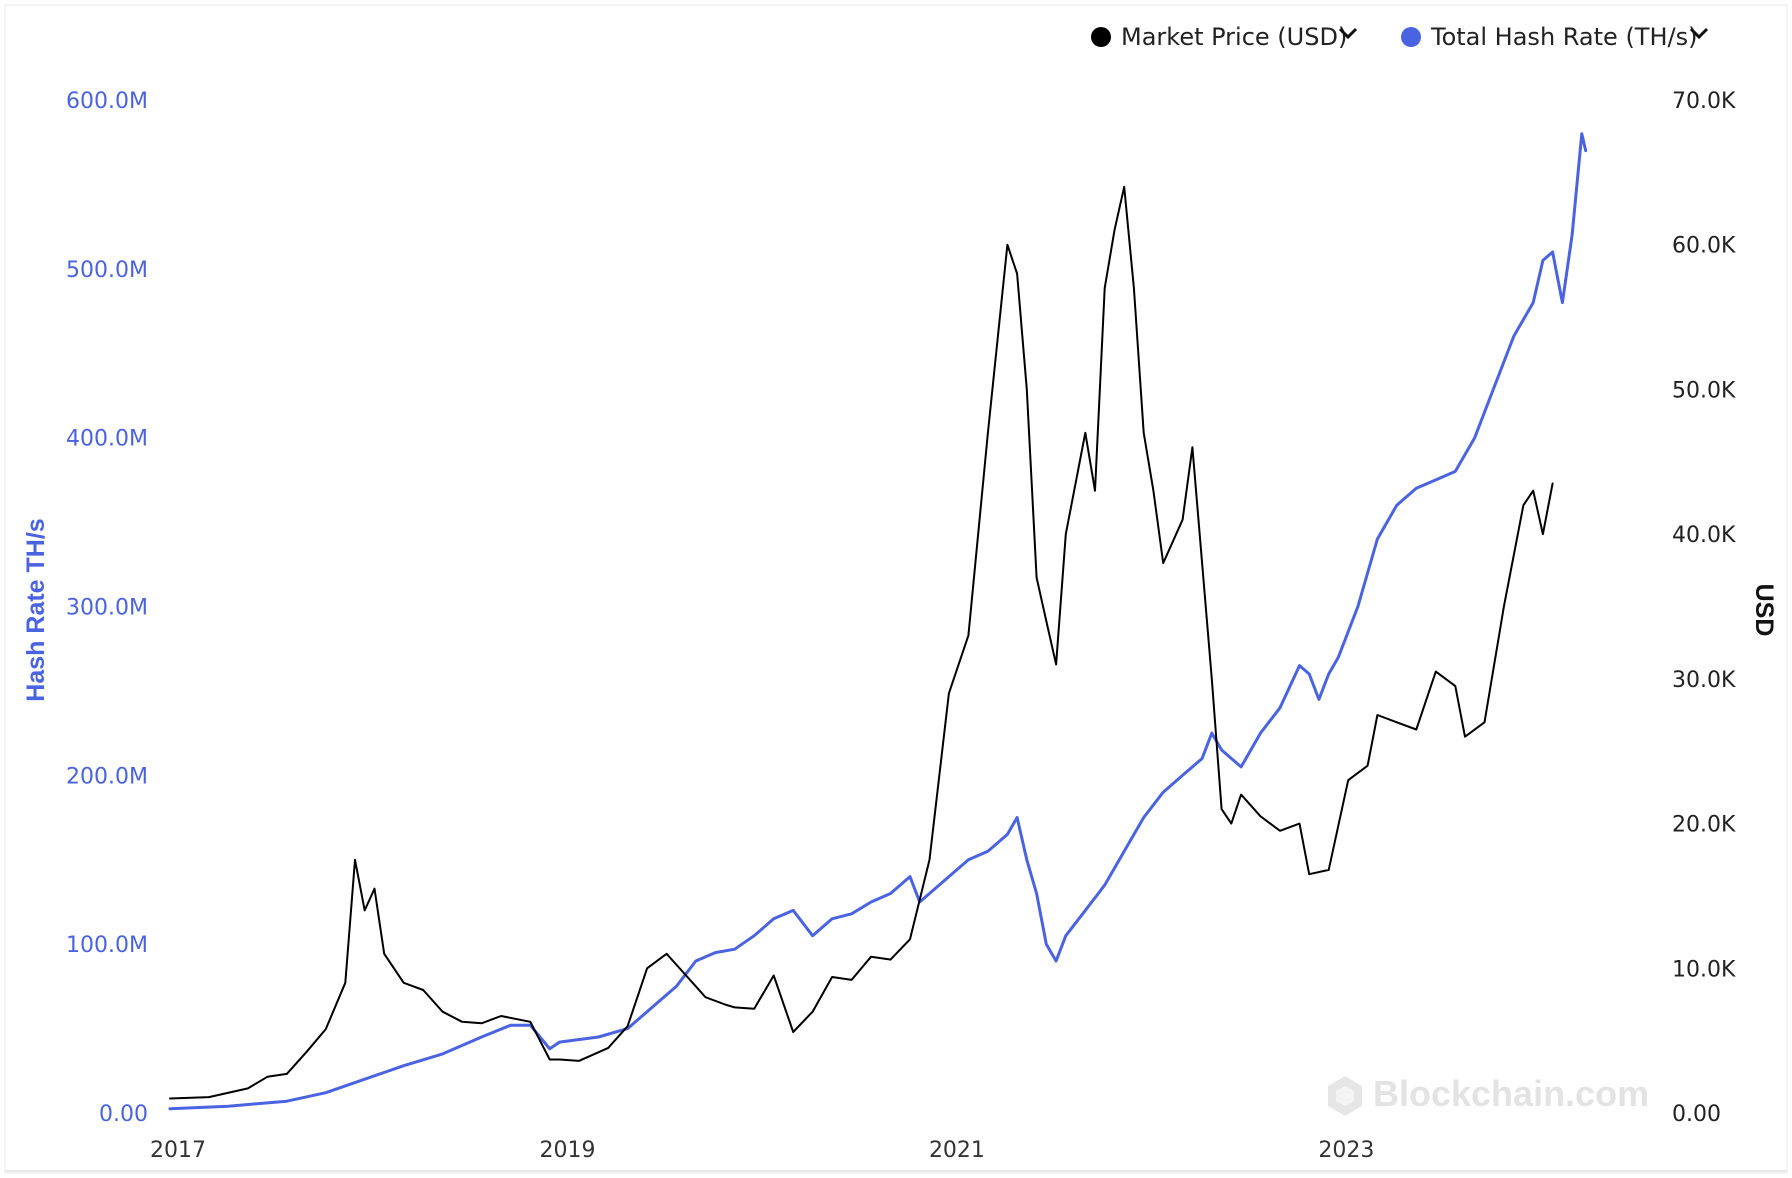  What do you see at coordinates (107, 439) in the screenshot?
I see `y-left-tick-label: 400.0M` at bounding box center [107, 439].